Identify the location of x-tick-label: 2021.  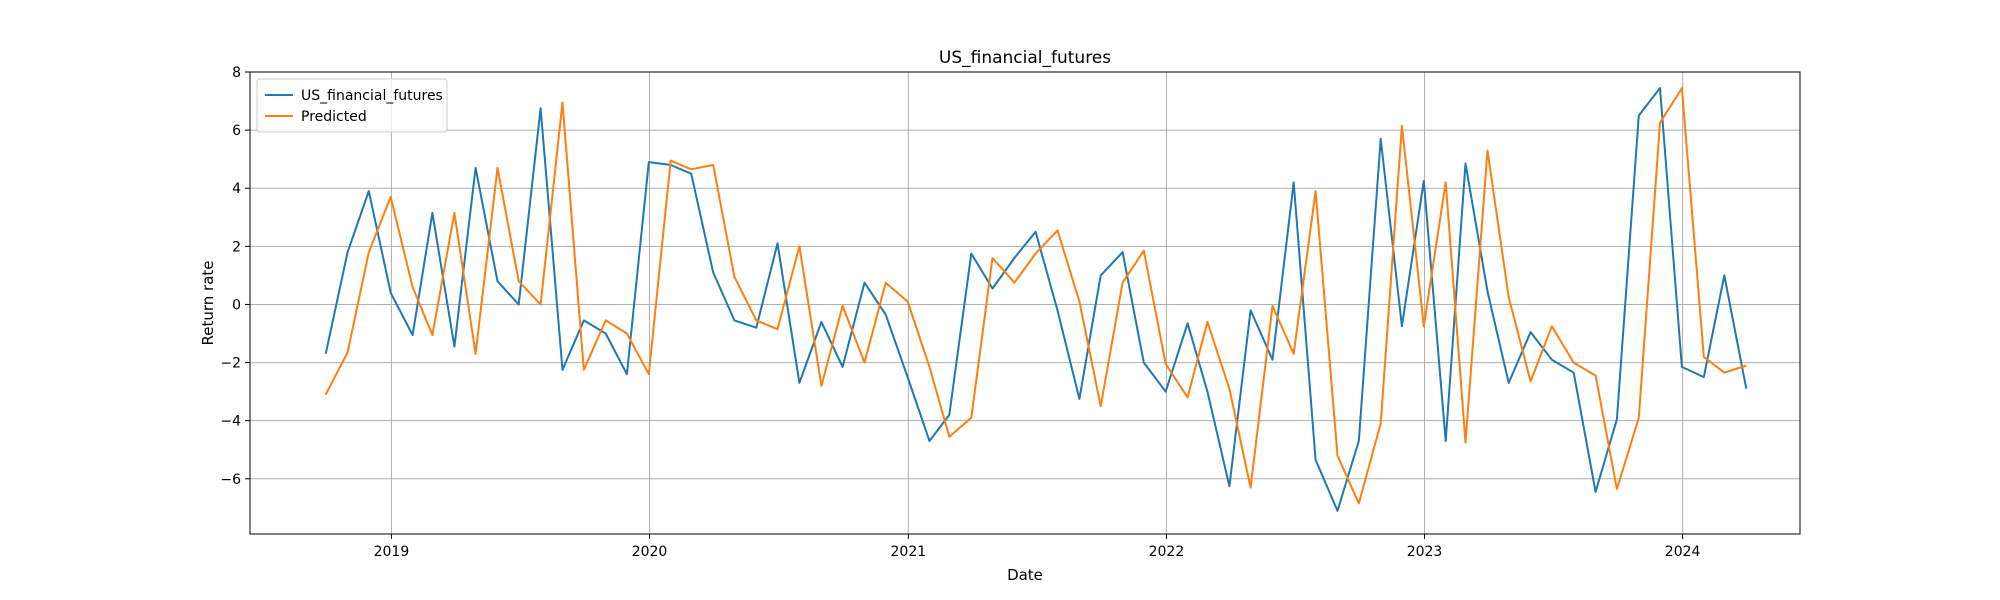
(909, 552).